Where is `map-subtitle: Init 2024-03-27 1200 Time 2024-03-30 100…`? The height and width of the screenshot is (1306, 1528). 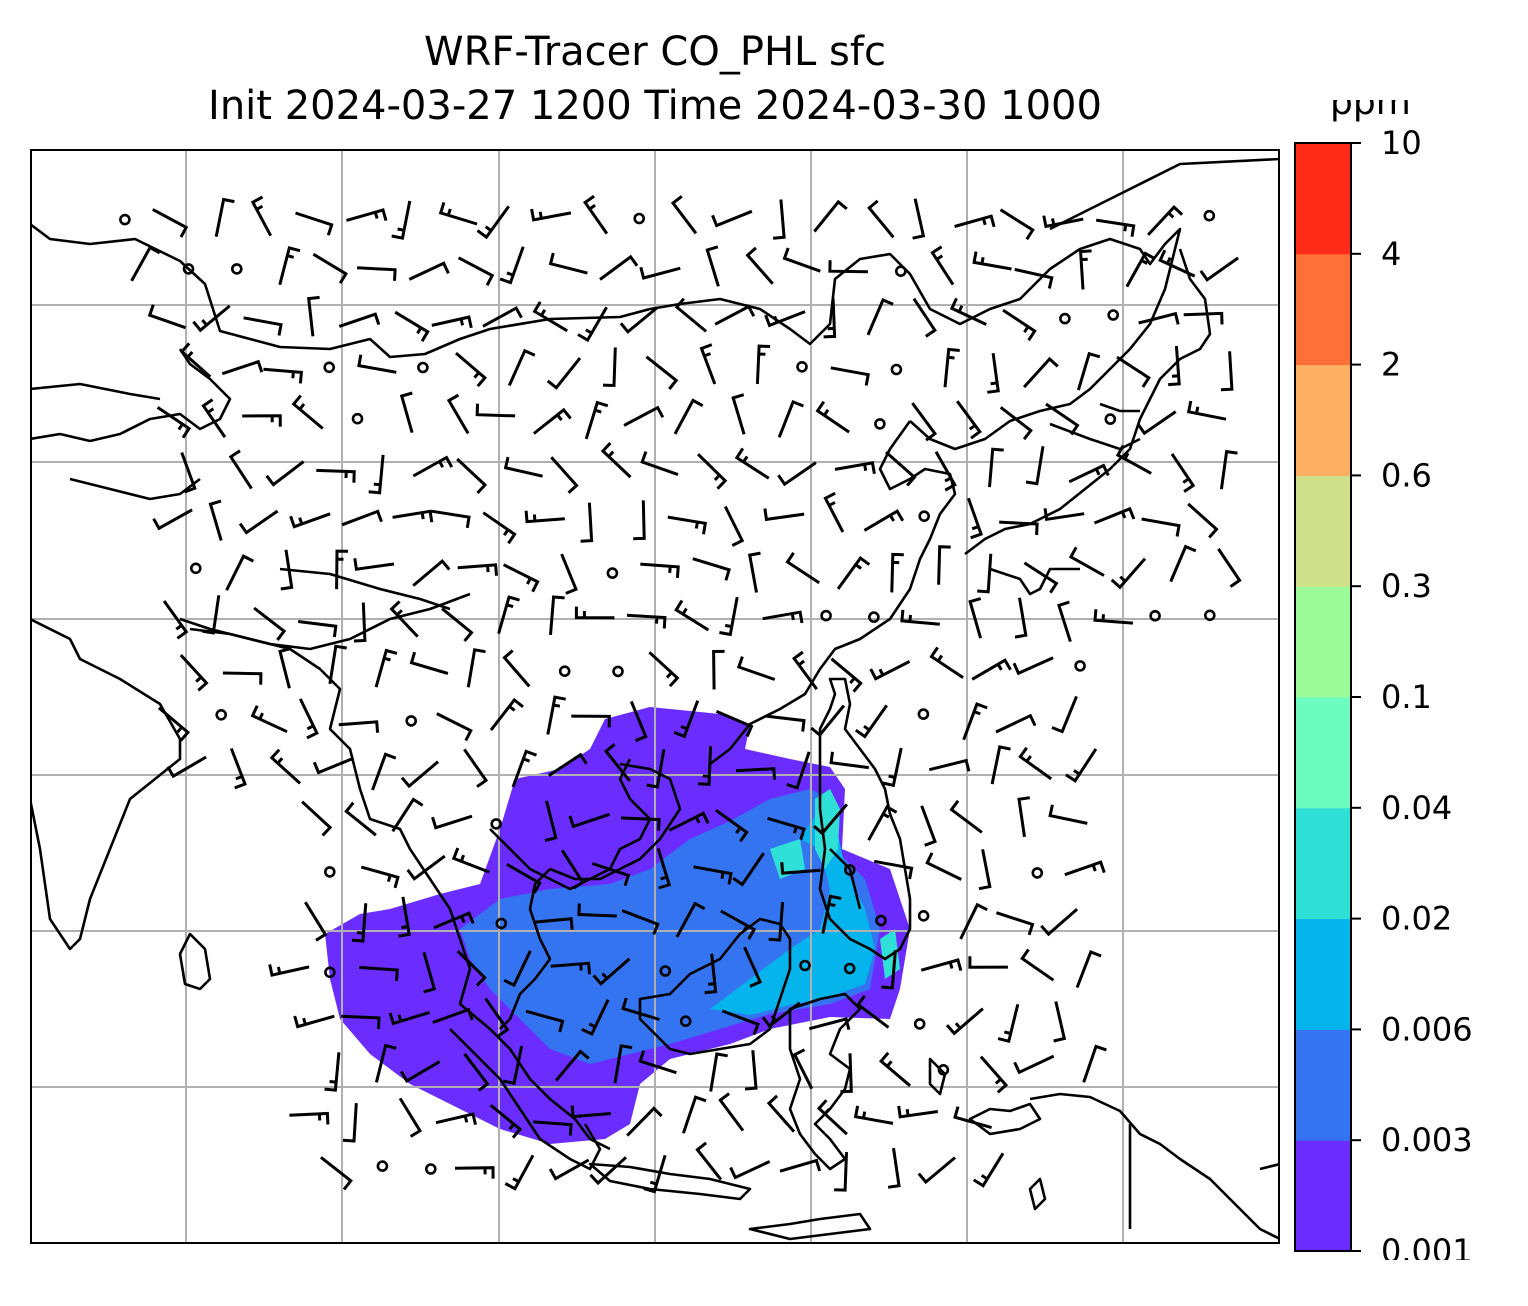
map-subtitle: Init 2024-03-27 1200 Time 2024-03-30 100… is located at coordinates (655, 106).